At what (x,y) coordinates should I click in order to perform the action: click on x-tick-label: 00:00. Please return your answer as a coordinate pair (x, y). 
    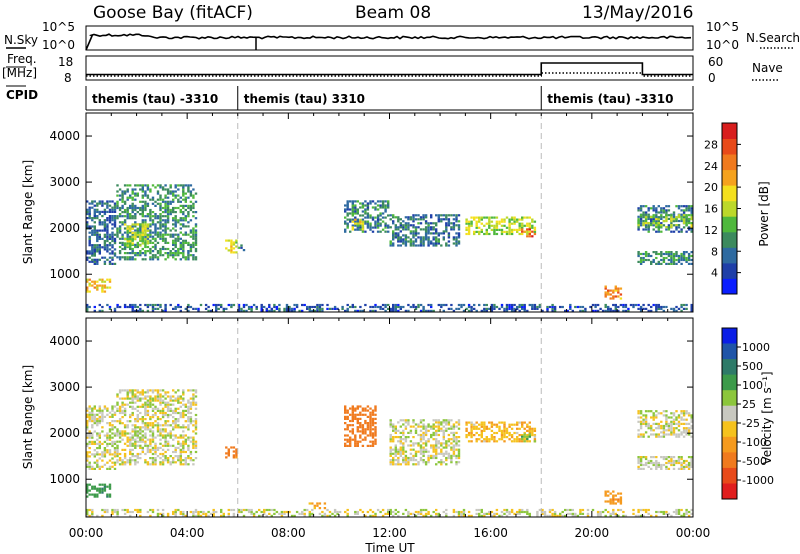
    Looking at the image, I should click on (86, 533).